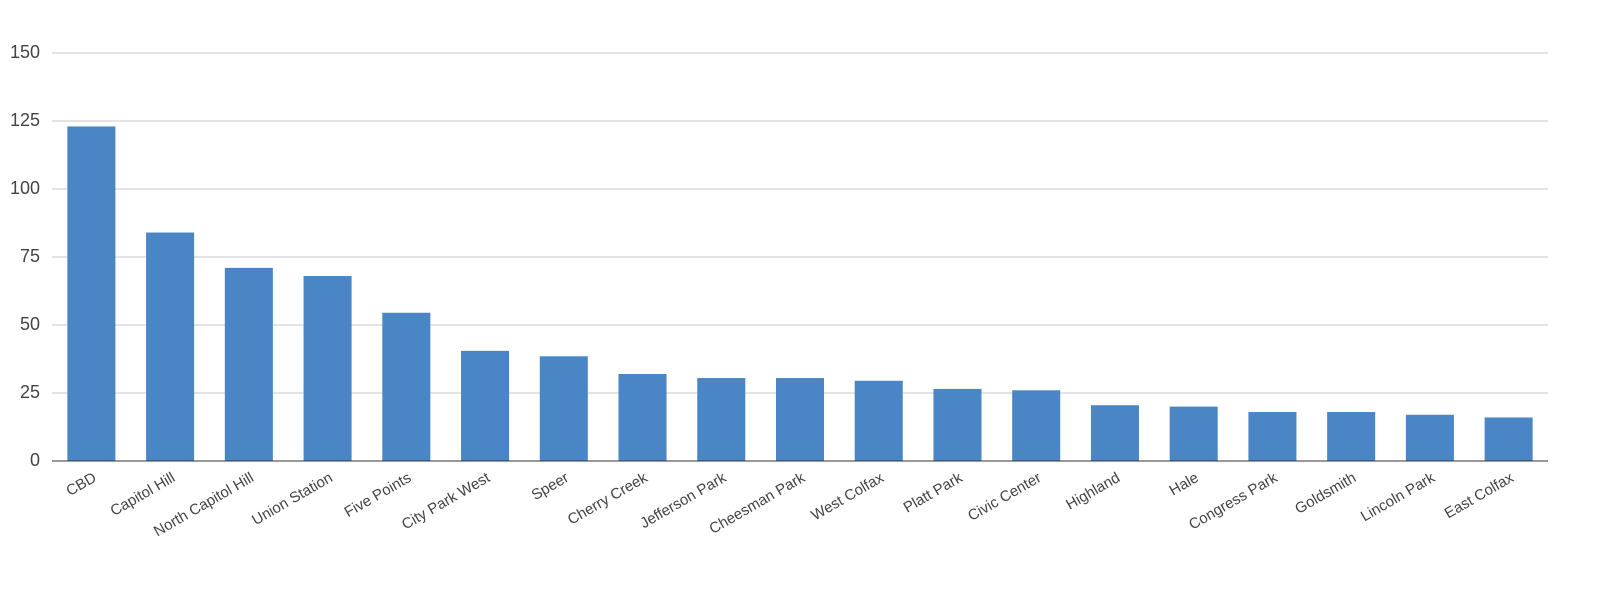 This screenshot has width=1608, height=590. Describe the element at coordinates (30, 392) in the screenshot. I see `y-tick-label: 25` at that location.